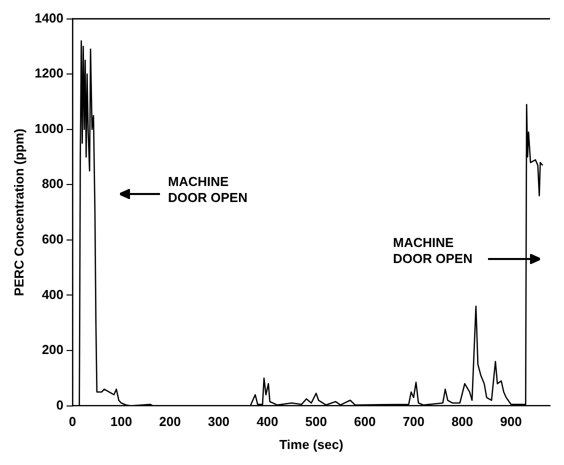  I want to click on x-tick-label: 200, so click(170, 422).